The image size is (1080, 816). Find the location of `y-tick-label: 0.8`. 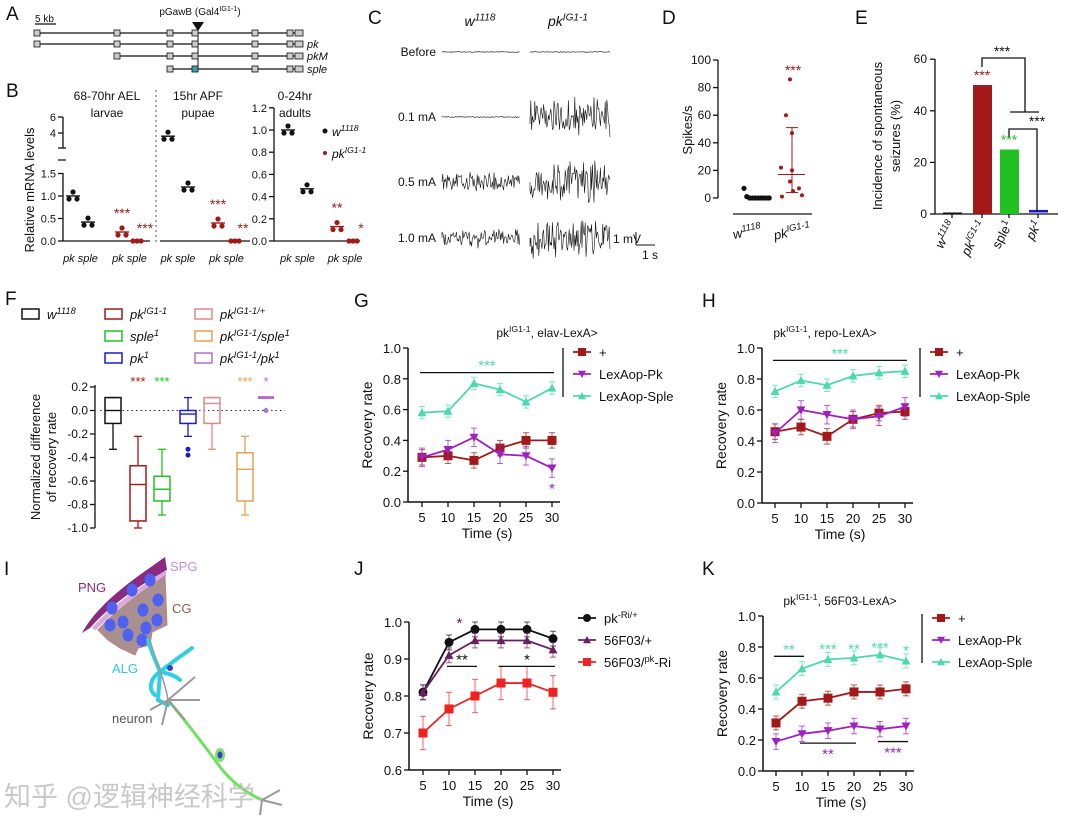

y-tick-label: 0.8 is located at coordinates (393, 696).